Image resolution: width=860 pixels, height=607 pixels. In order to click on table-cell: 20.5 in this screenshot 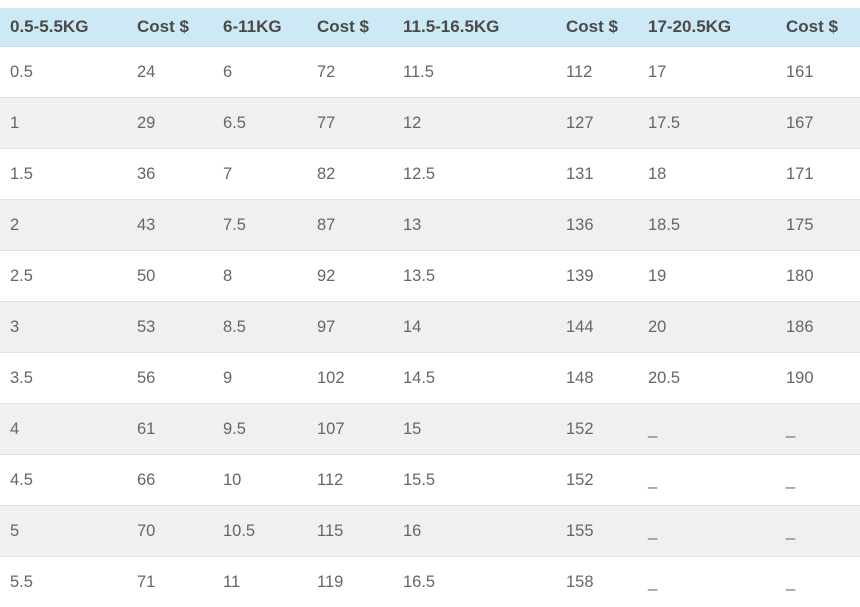, I will do `click(707, 378)`.